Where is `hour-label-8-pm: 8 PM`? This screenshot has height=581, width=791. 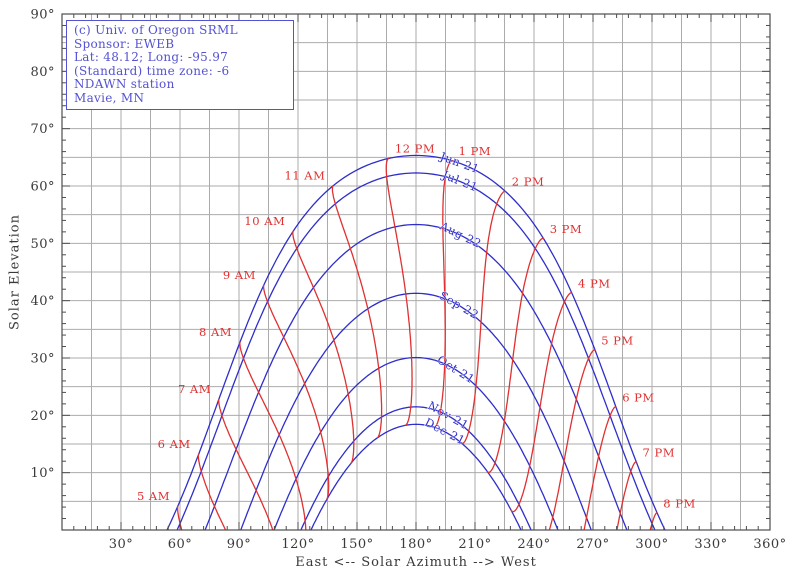 hour-label-8-pm: 8 PM is located at coordinates (679, 503).